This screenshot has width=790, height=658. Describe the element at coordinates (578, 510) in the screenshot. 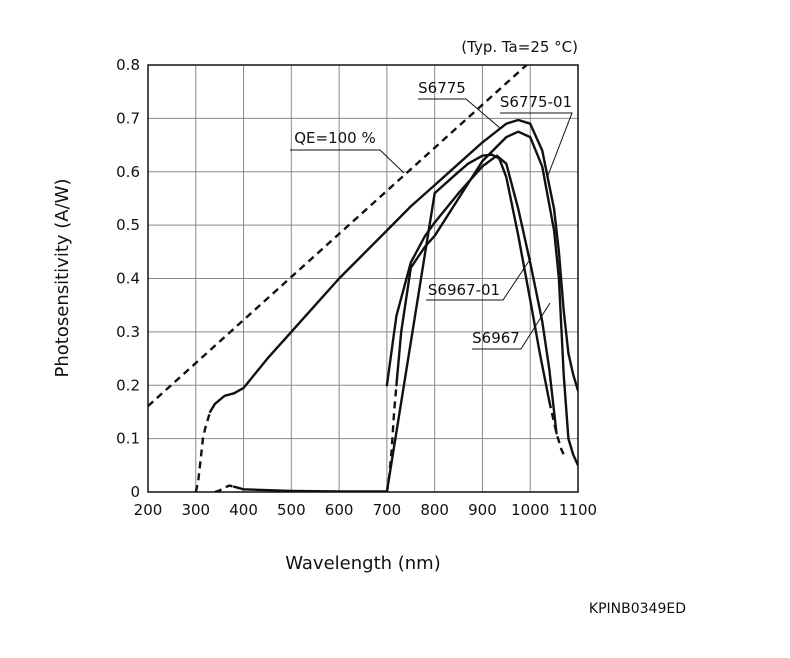

I see `x-tick-label: 1100` at that location.